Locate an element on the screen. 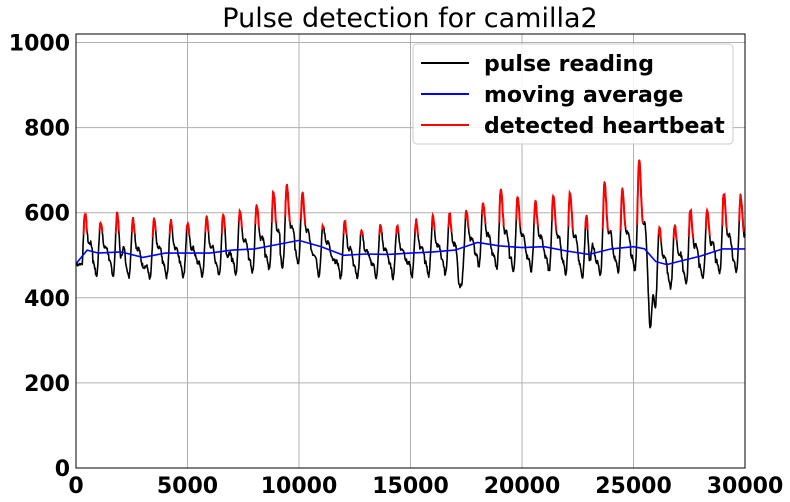 This screenshot has width=790, height=502. y-tick-label: 0 is located at coordinates (62, 469).